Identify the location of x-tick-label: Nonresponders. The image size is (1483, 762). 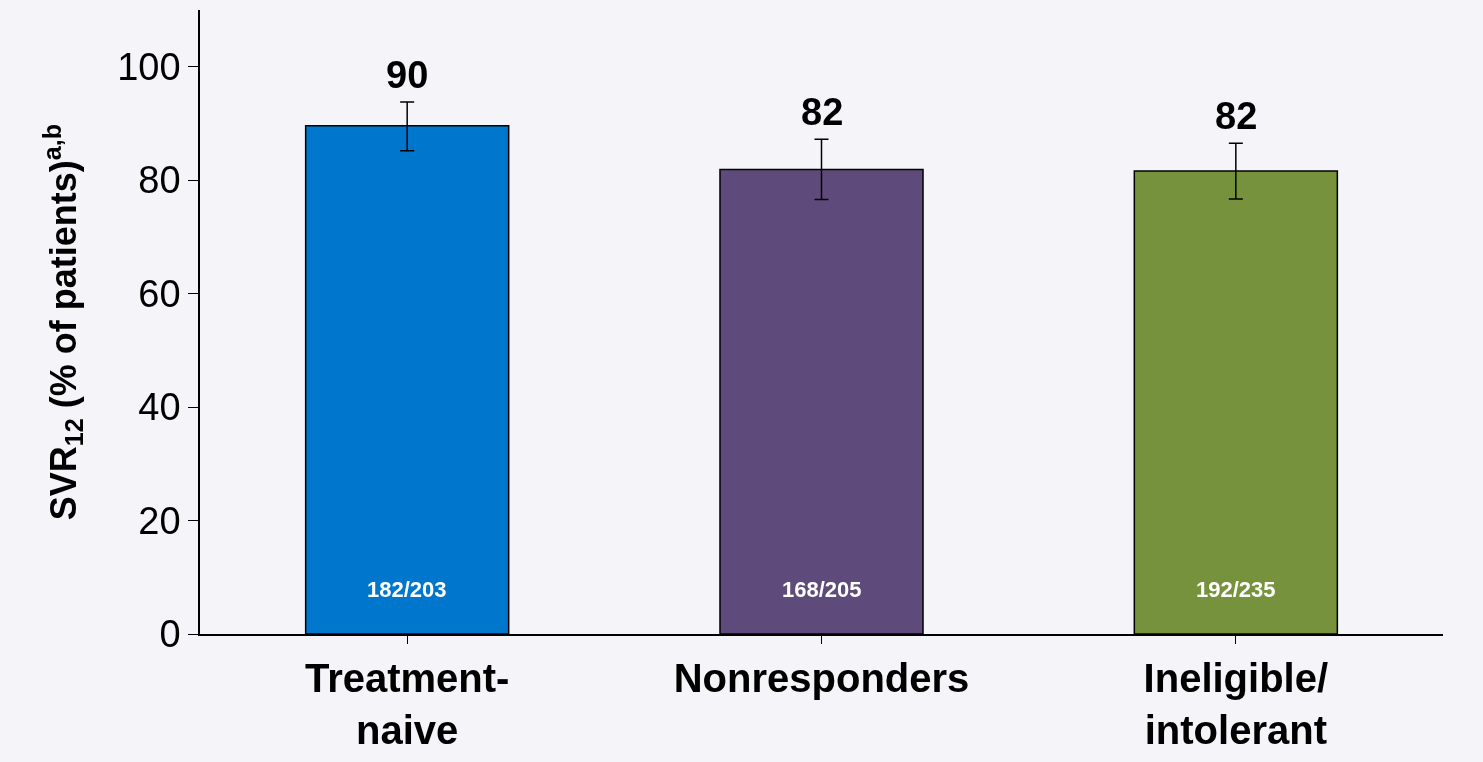
(821, 677).